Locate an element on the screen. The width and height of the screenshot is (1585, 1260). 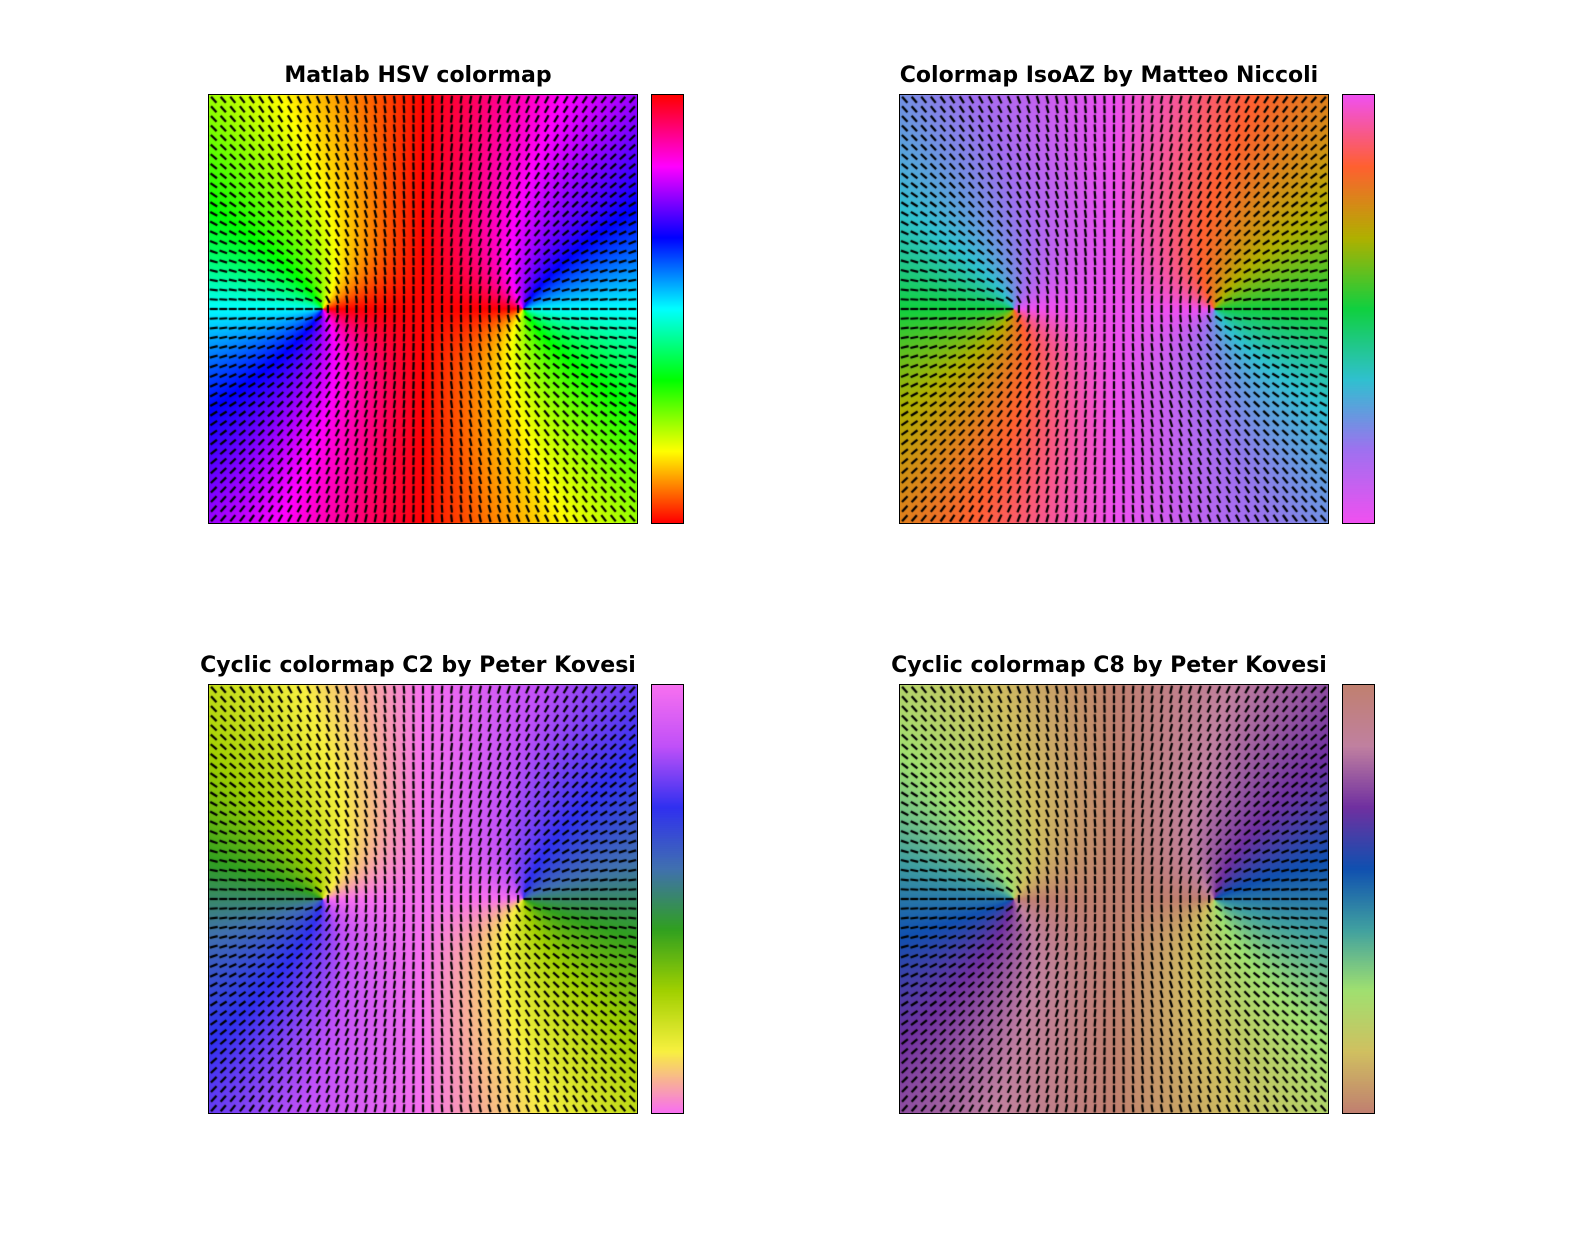
panel-title: Cyclic colormap C8 by Peter Kovesi is located at coordinates (1109, 665).